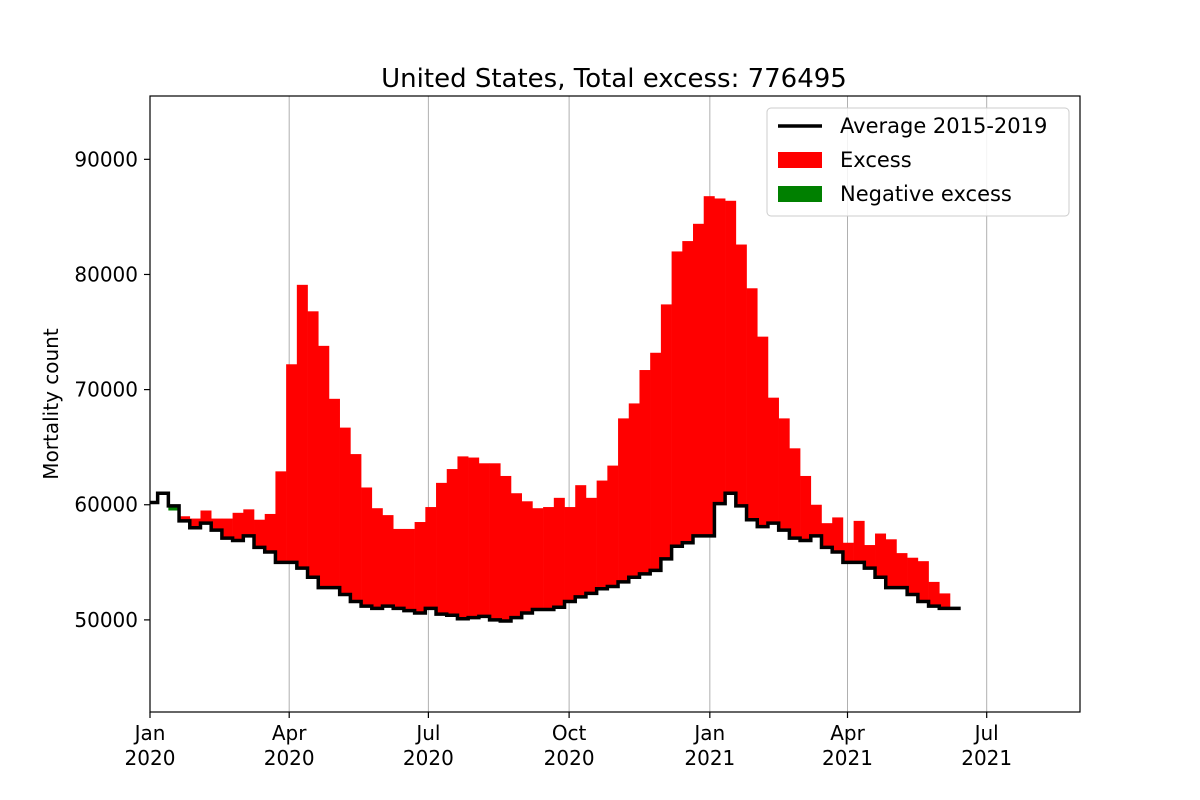 The image size is (1200, 800). Describe the element at coordinates (106, 505) in the screenshot. I see `y-tick-label-1: 60000` at that location.